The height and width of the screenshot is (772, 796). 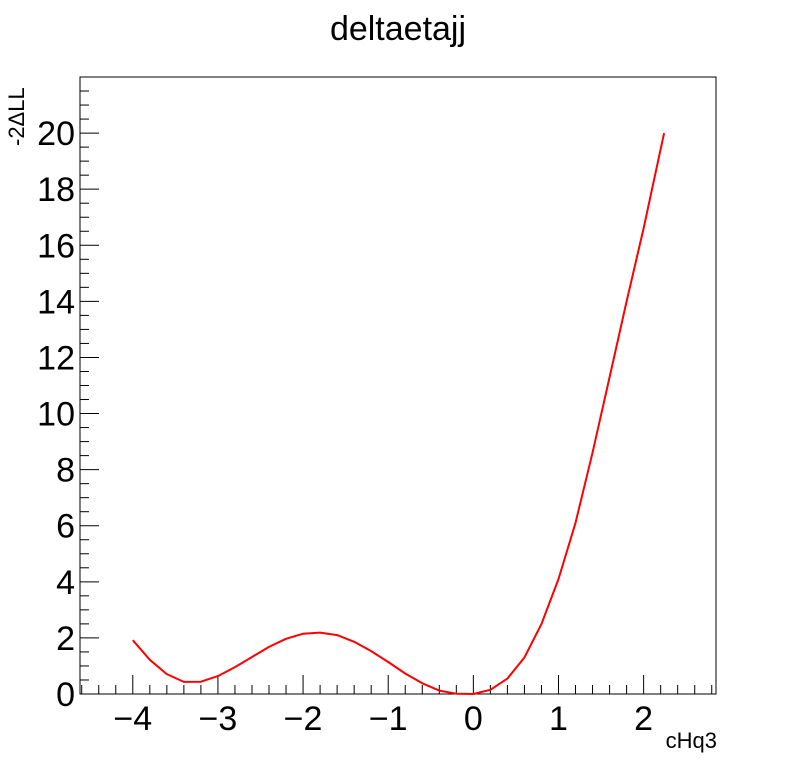 I want to click on y-tick-label: 16, so click(x=56, y=246).